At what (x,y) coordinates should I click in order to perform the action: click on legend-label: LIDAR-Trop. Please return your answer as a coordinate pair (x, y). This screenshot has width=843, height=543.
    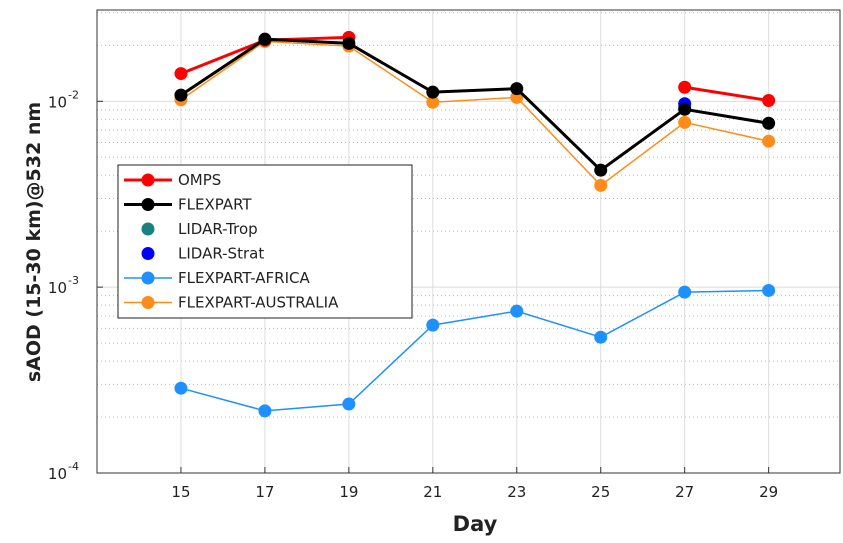
    Looking at the image, I should click on (218, 229).